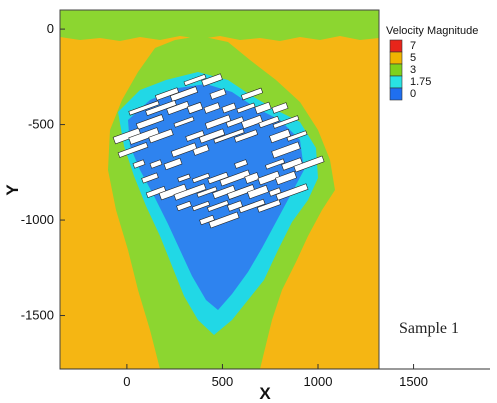  Describe the element at coordinates (413, 94) in the screenshot. I see `legend-label: 0` at that location.